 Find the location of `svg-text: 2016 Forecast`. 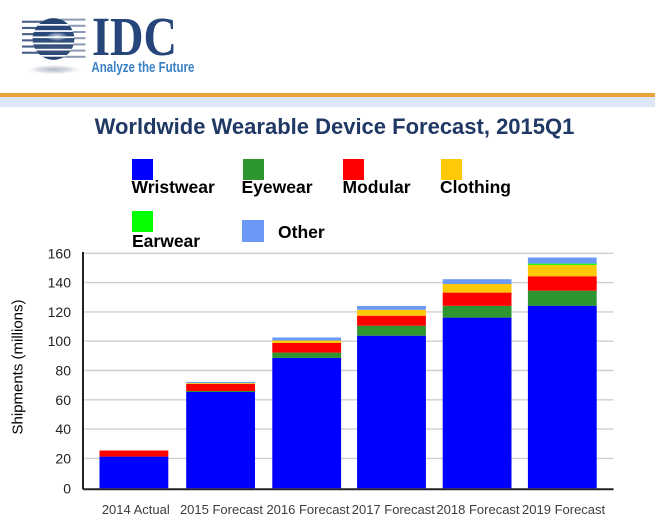

svg-text: 2016 Forecast is located at coordinates (307, 509).